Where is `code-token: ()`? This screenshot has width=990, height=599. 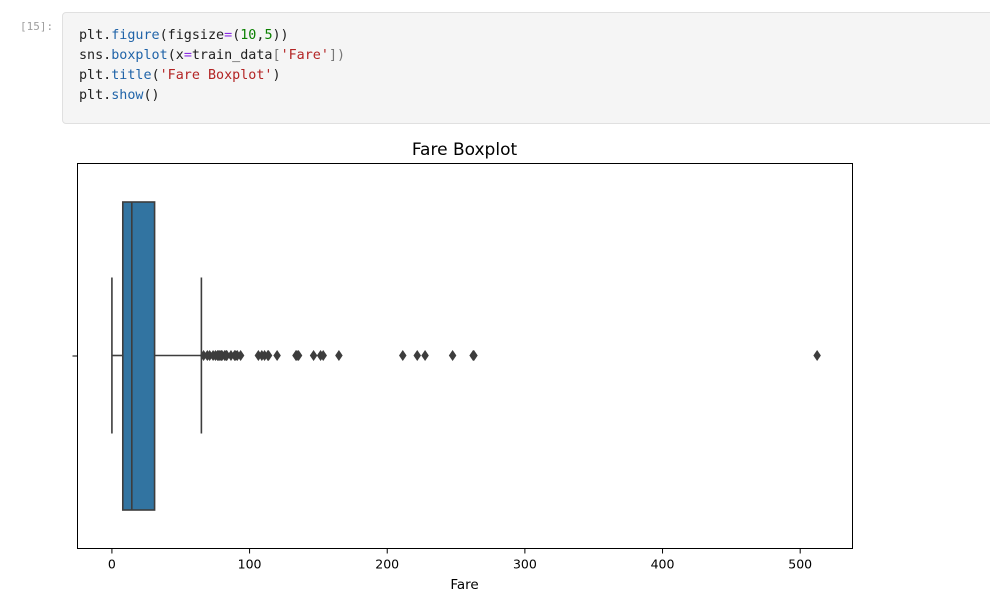 code-token: () is located at coordinates (151, 95).